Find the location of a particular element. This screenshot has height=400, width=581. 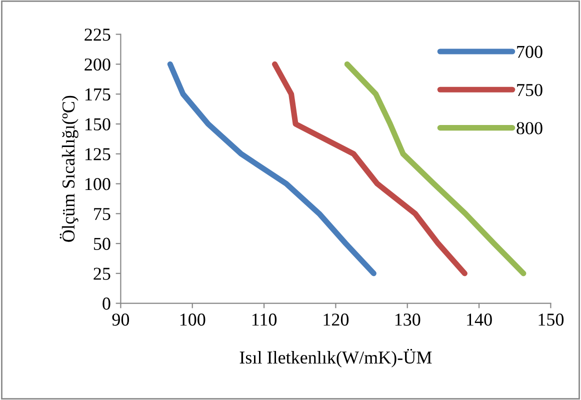

y-tick-label: 50 is located at coordinates (102, 244).